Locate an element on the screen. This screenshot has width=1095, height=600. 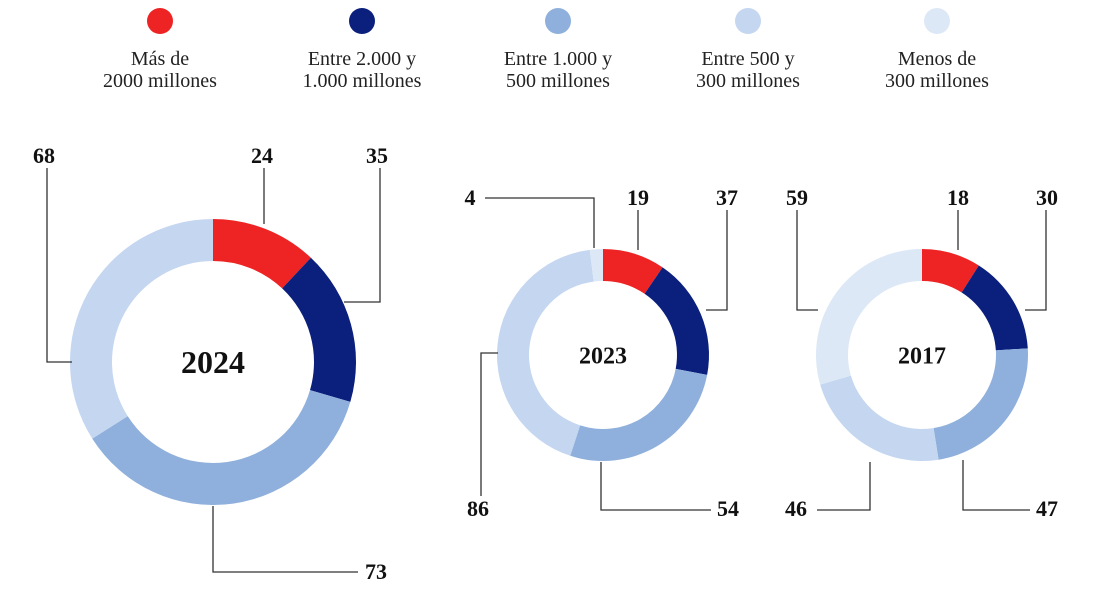
data-label: 68 is located at coordinates (44, 155).